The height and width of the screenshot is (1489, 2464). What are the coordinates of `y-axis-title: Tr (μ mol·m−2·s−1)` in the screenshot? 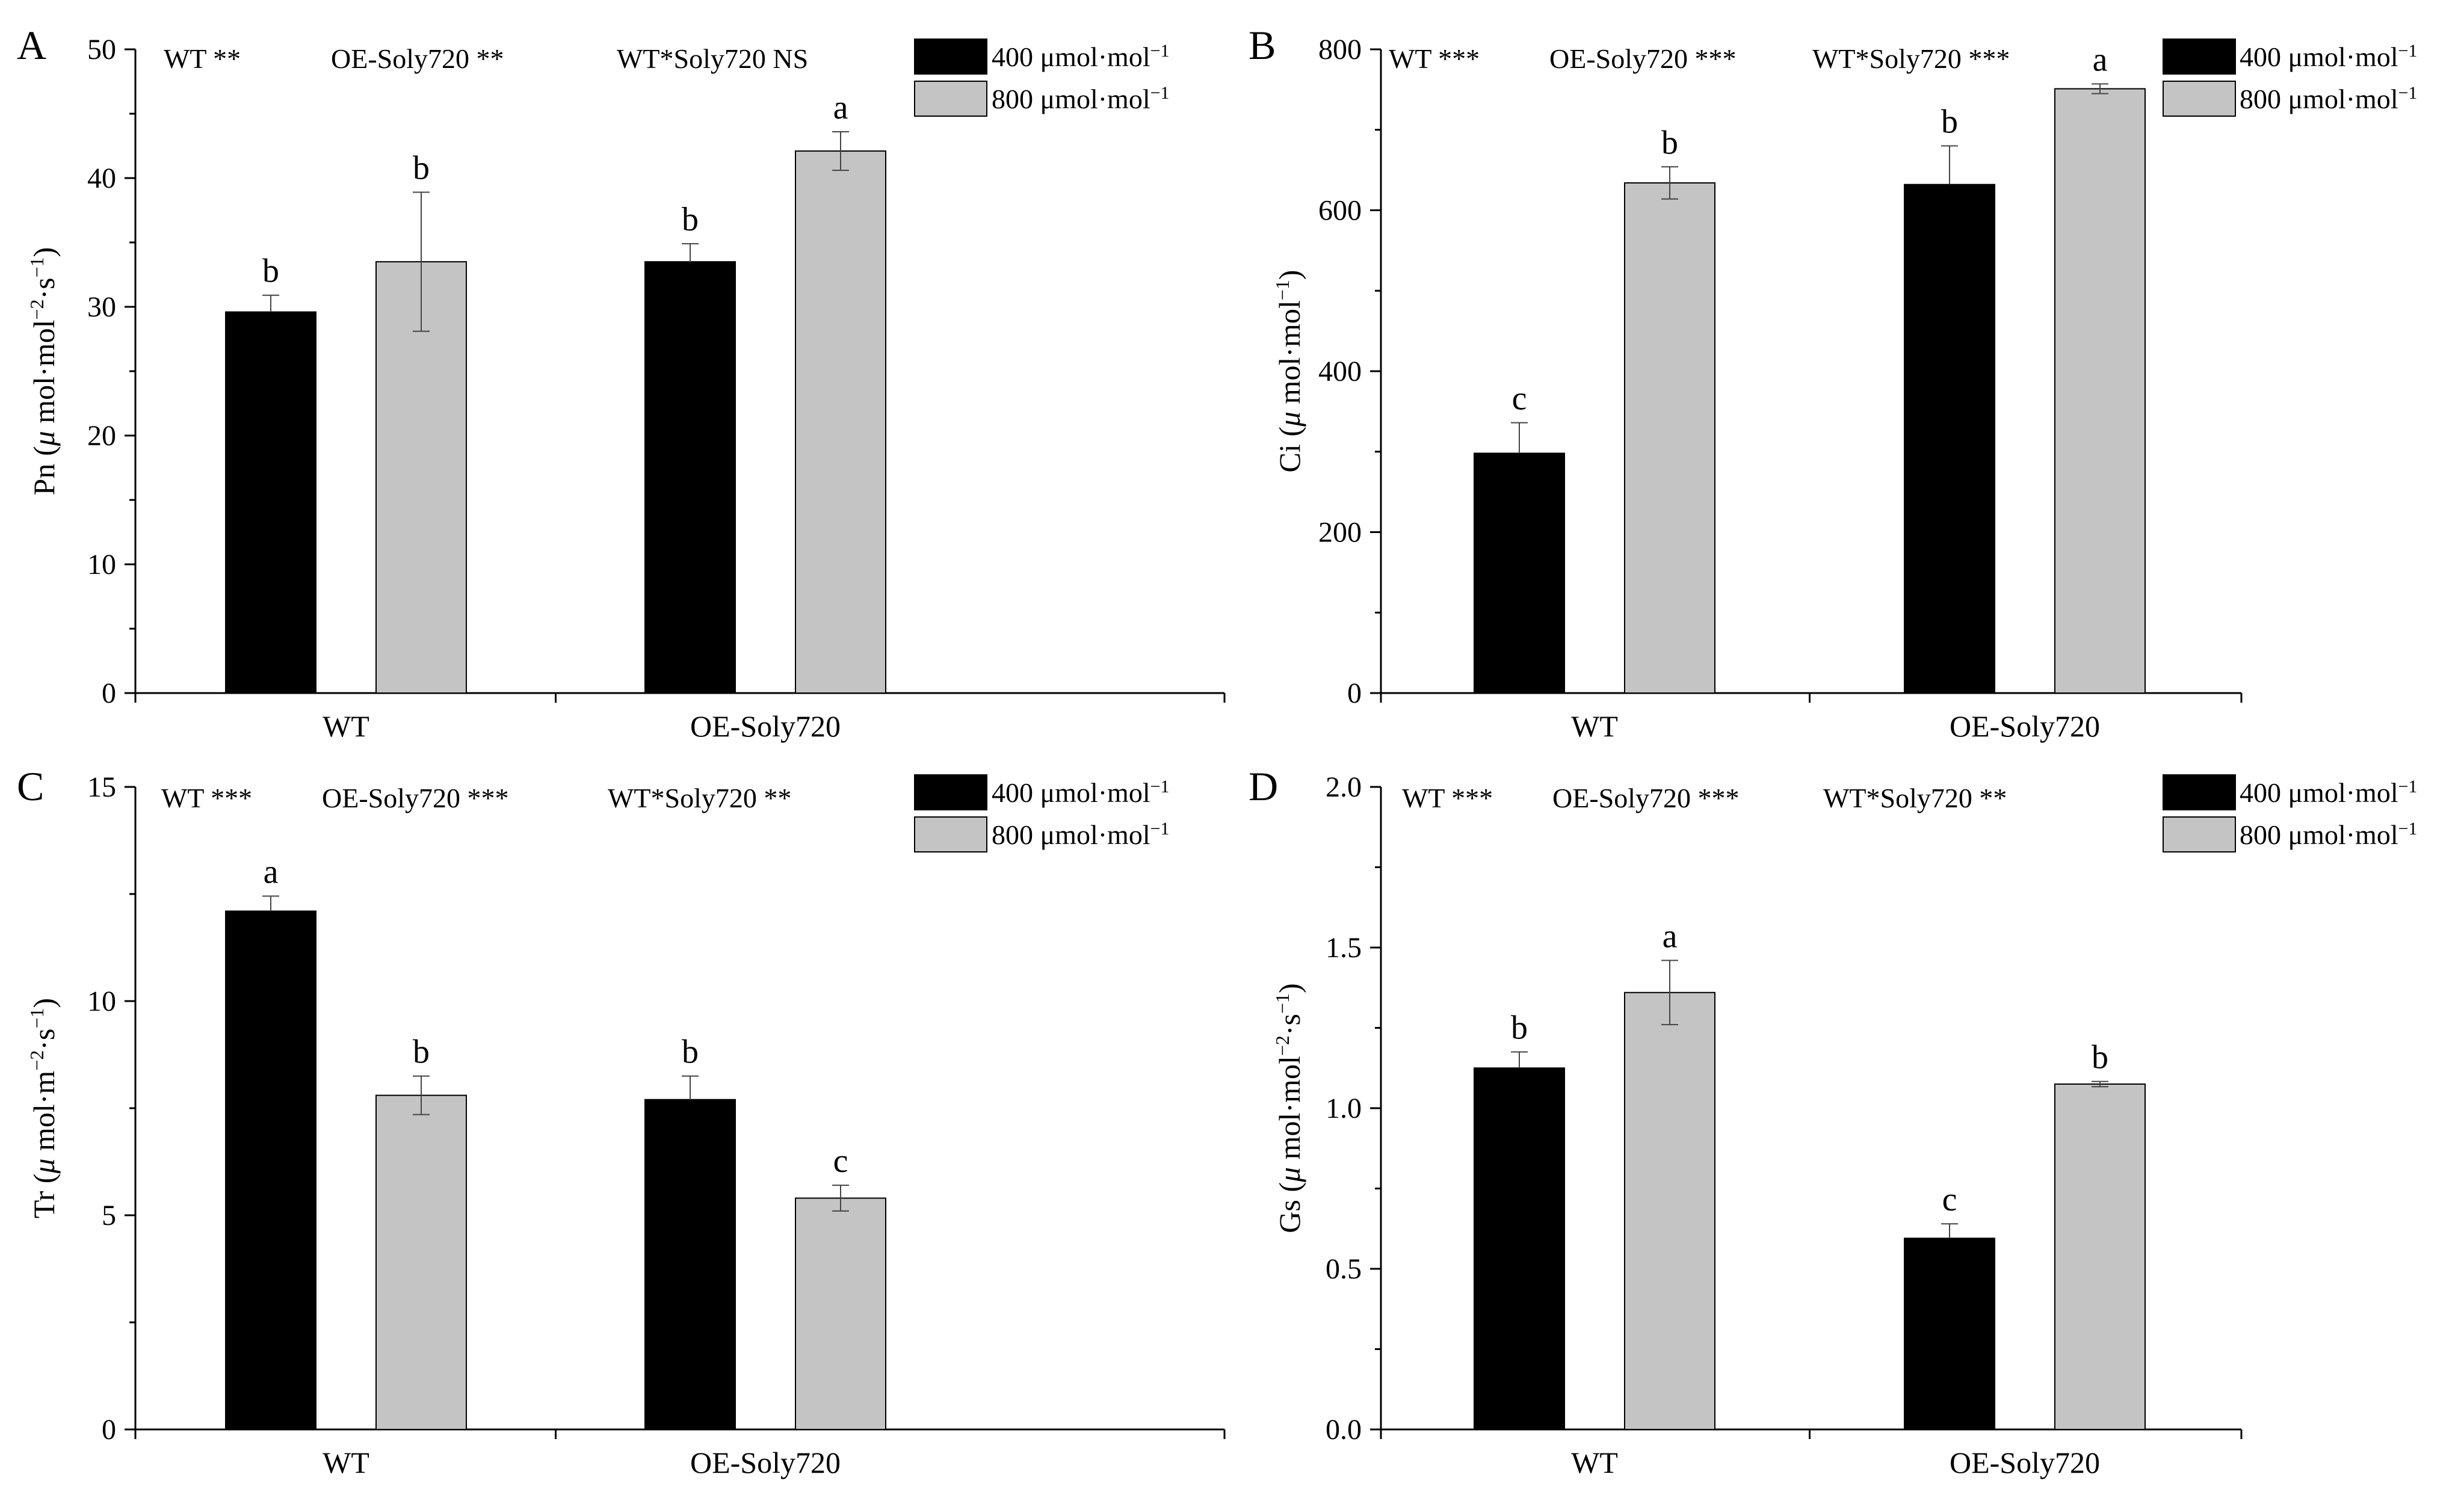 It's located at (43, 1108).